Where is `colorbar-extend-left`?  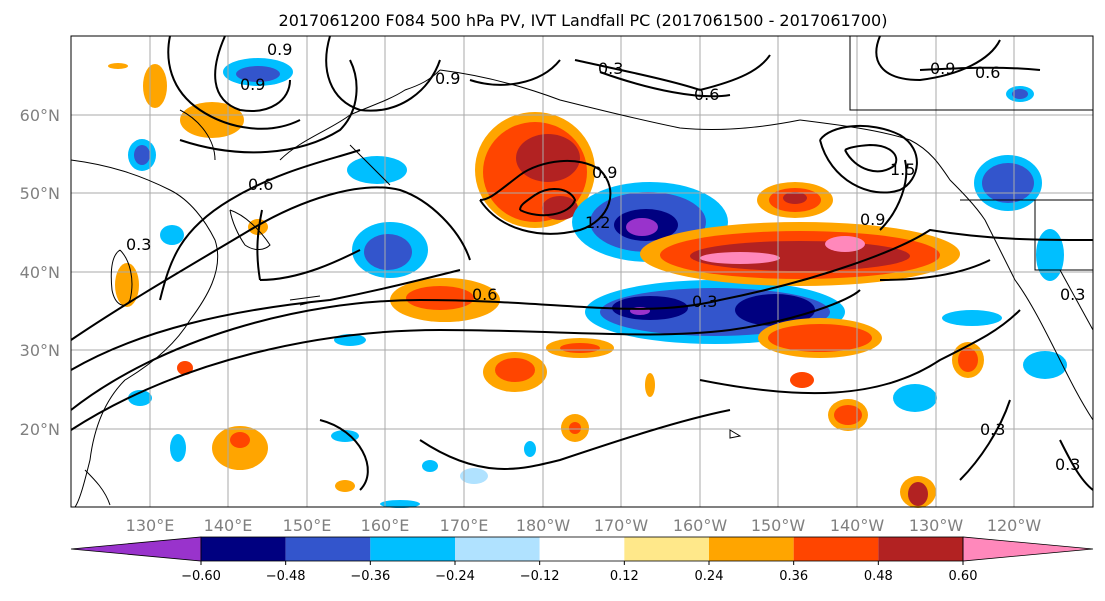 colorbar-extend-left is located at coordinates (136, 549).